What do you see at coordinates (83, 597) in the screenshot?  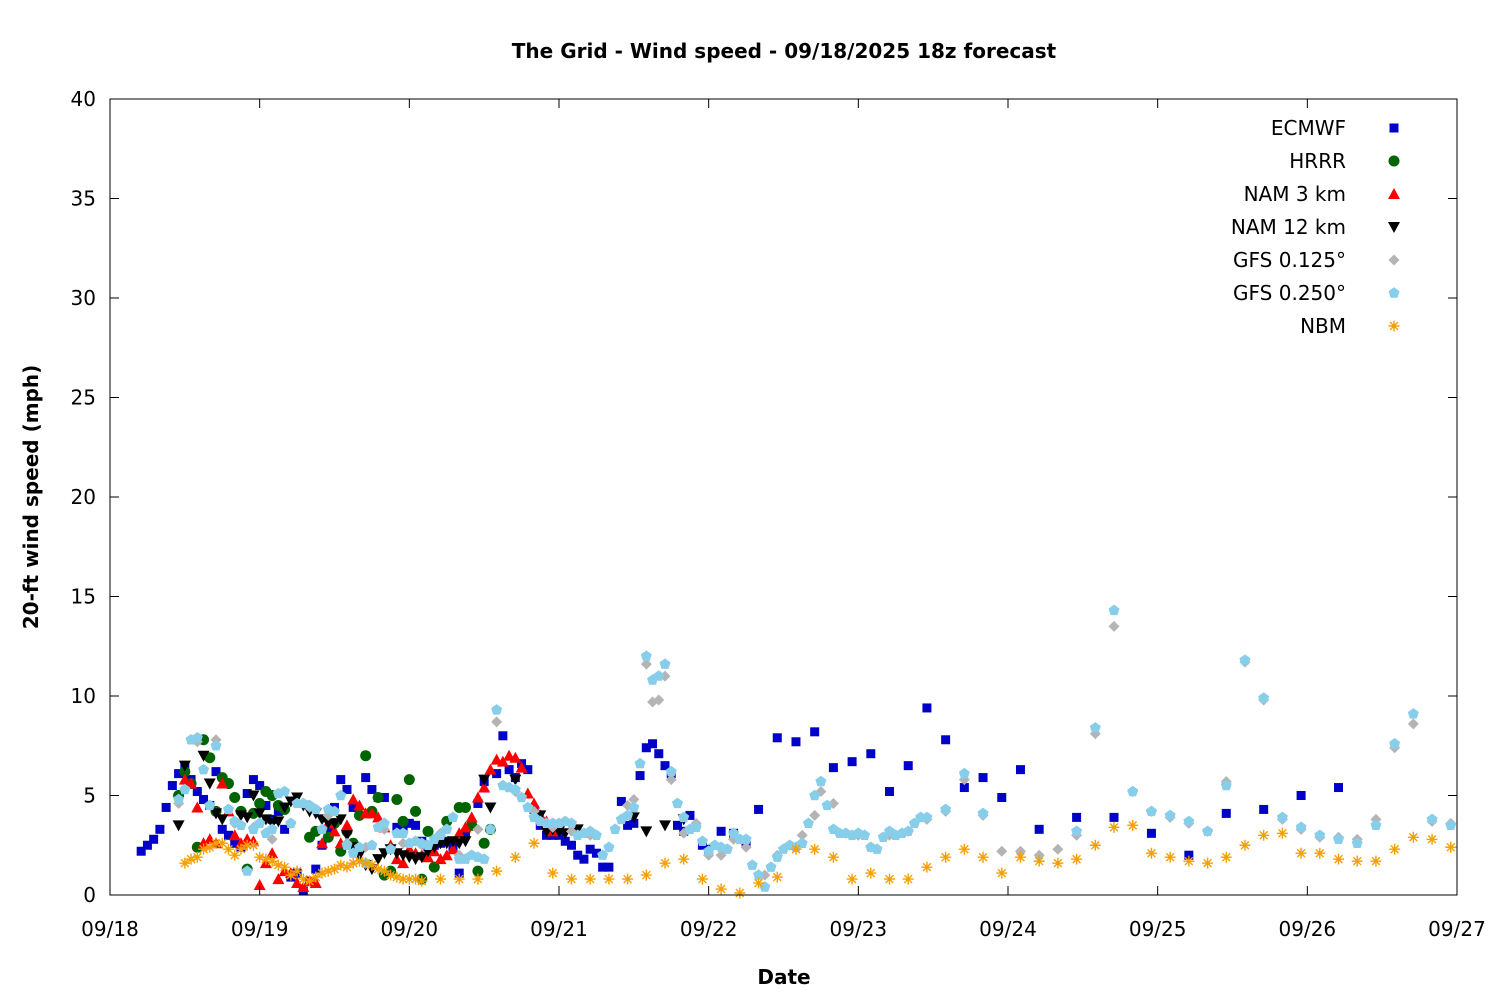 I see `y-tick-label: 15` at bounding box center [83, 597].